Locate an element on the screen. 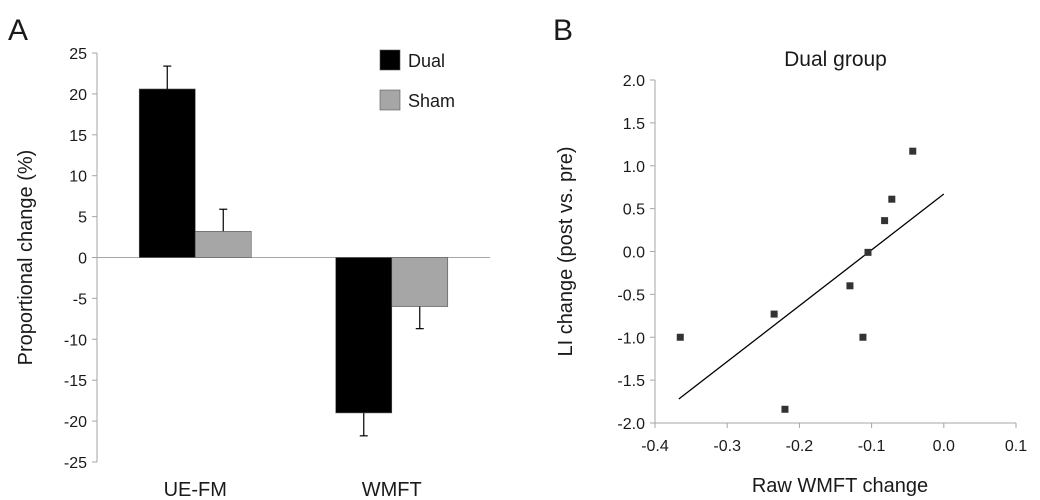 This screenshot has width=1040, height=500. y-axis-label: Proportional change (%) is located at coordinates (26, 258).